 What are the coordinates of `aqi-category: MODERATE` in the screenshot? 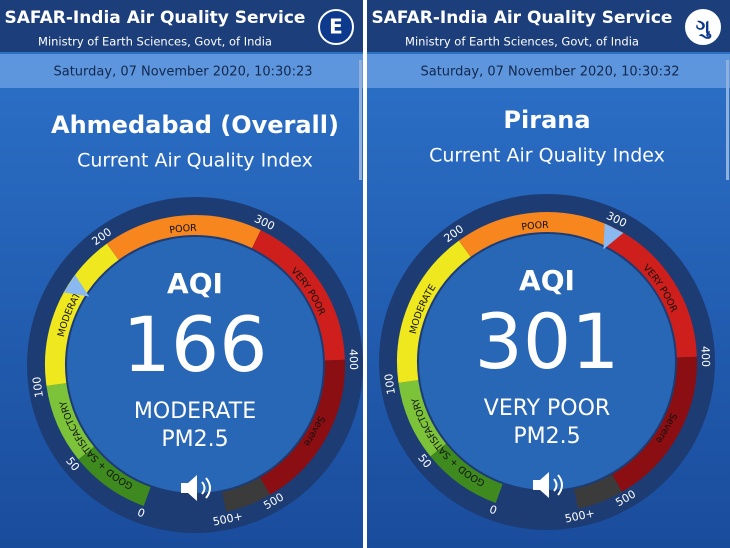 It's located at (195, 411).